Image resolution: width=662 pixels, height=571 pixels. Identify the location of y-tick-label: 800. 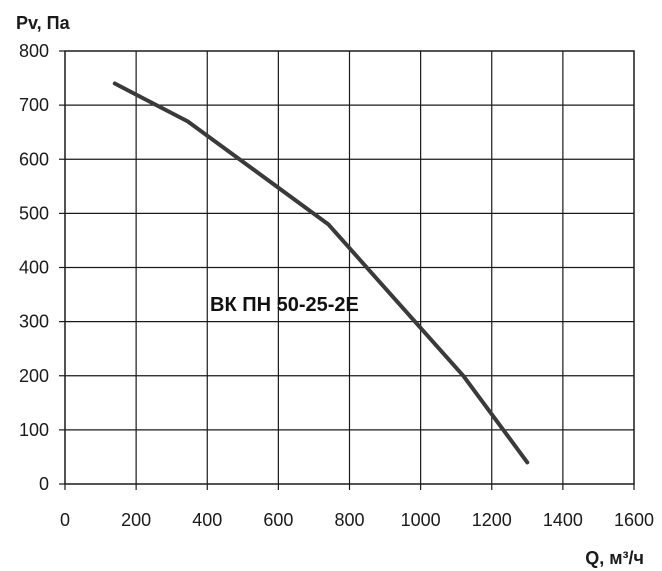
(34, 51).